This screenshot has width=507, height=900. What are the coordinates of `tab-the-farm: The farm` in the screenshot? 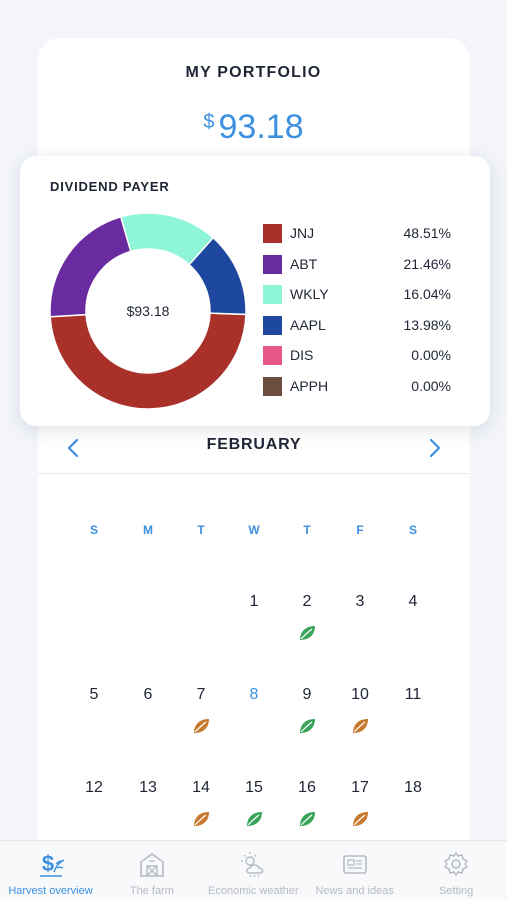 It's located at (151, 870).